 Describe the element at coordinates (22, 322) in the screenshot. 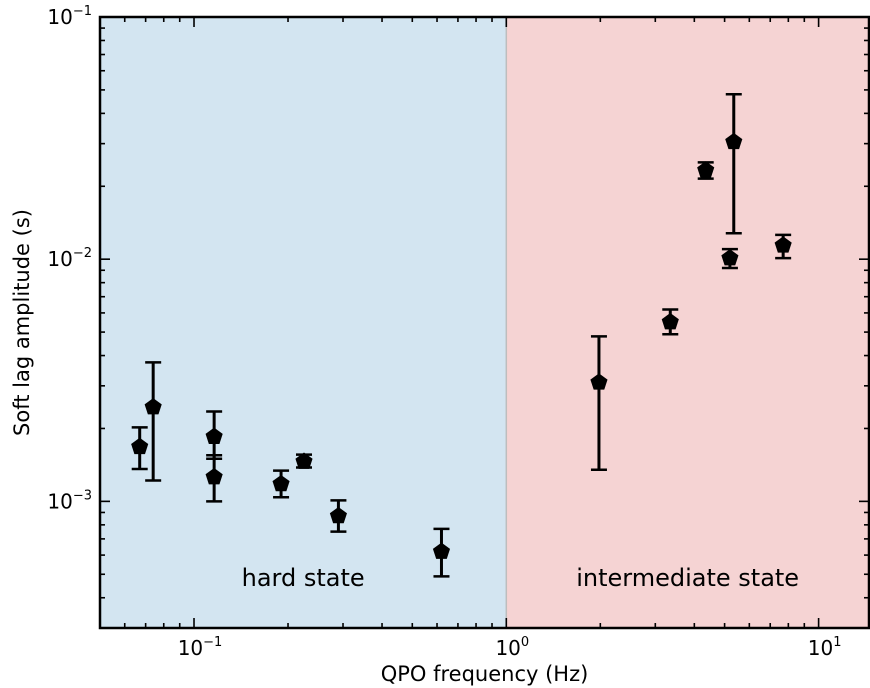

I see `y-axis-title: Soft lag amplitude (s)` at that location.